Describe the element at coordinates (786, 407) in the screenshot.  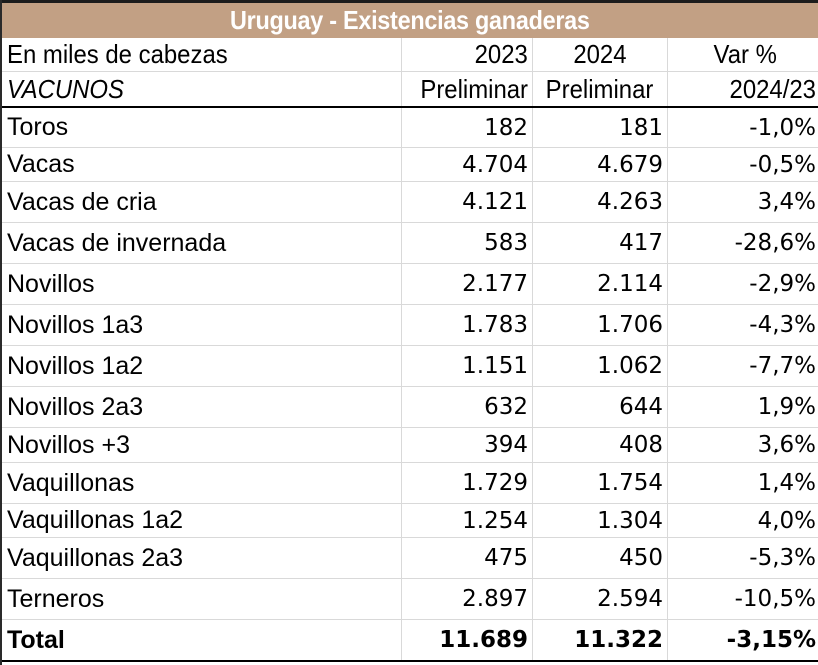
I see `value-var: 1,9%` at that location.